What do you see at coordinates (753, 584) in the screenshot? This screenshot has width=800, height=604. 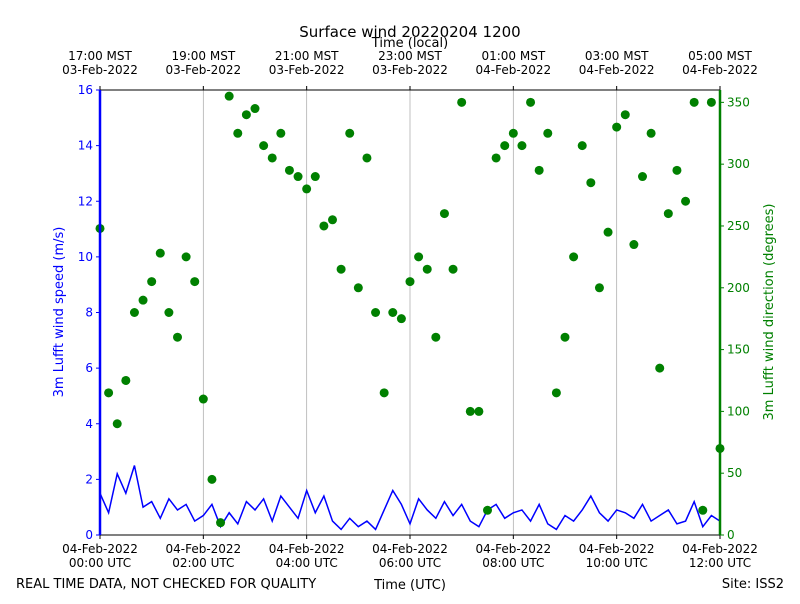 I see `site-label: Site: ISS2` at bounding box center [753, 584].